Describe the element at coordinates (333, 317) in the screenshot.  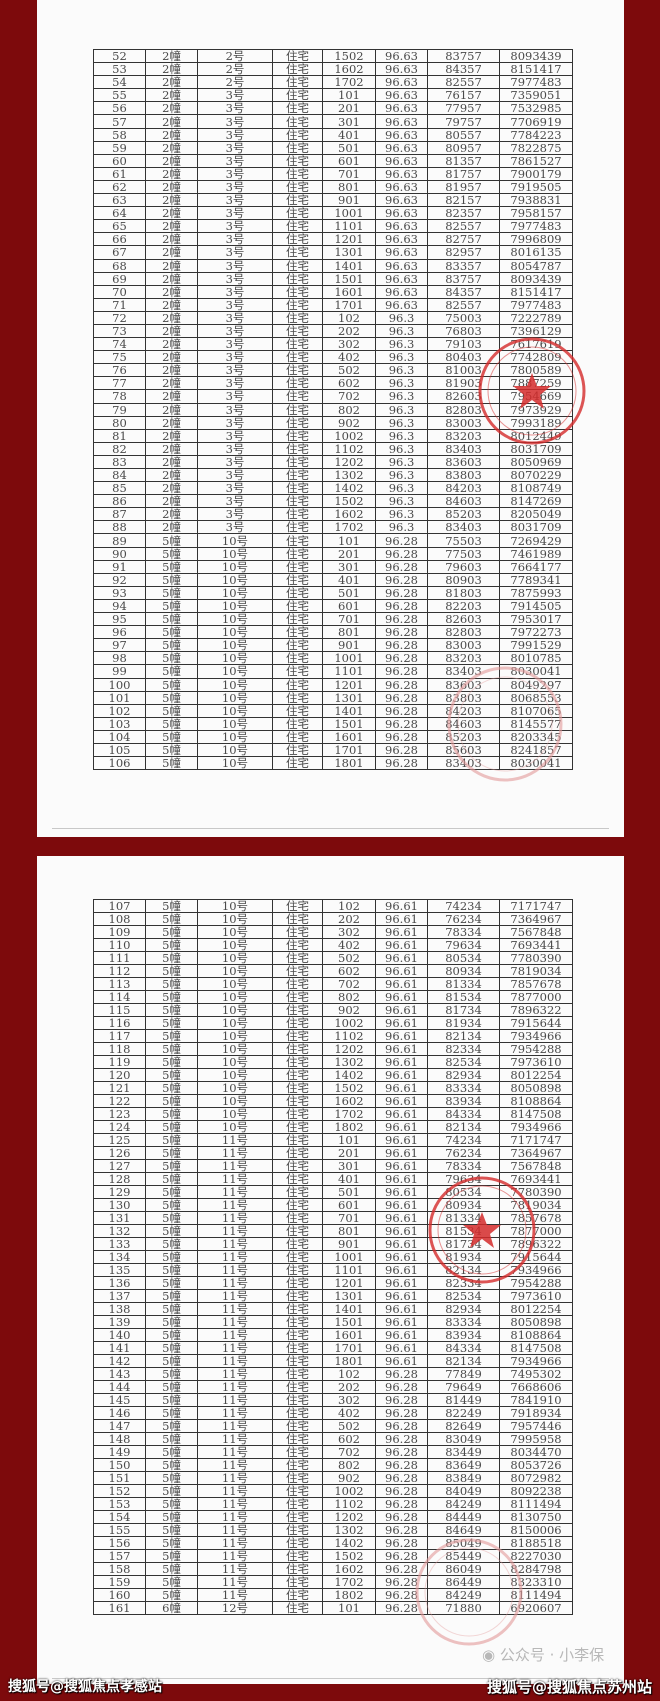
I see `table-row: 72 2幢 3号 住宅 102 96.3 75003 7222789` at that location.